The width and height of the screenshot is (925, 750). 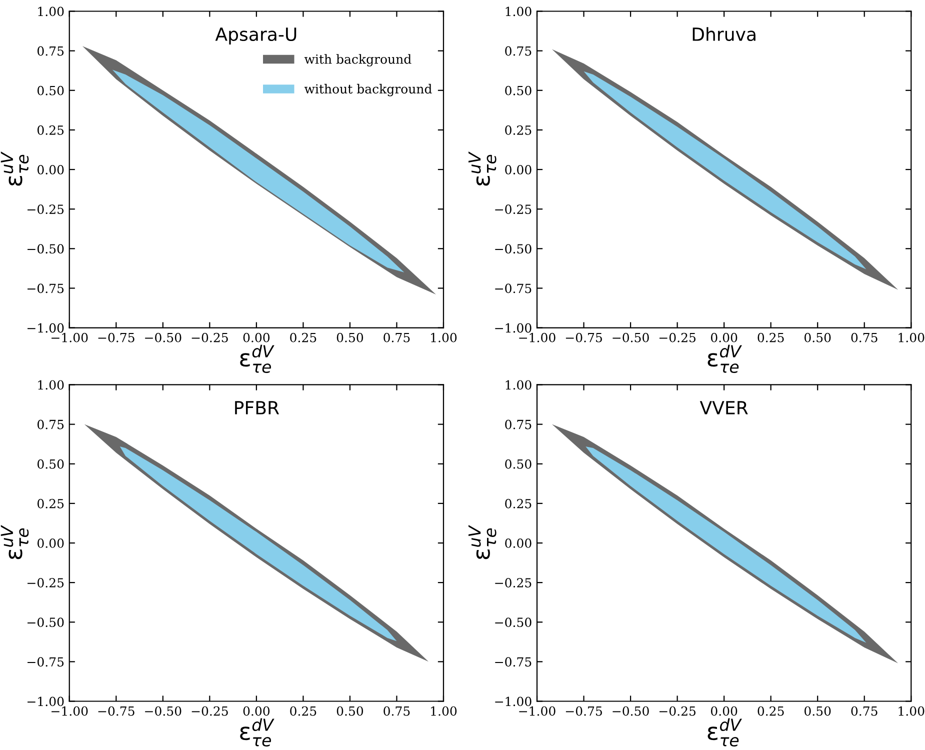 I want to click on text: VVER, so click(x=724, y=407).